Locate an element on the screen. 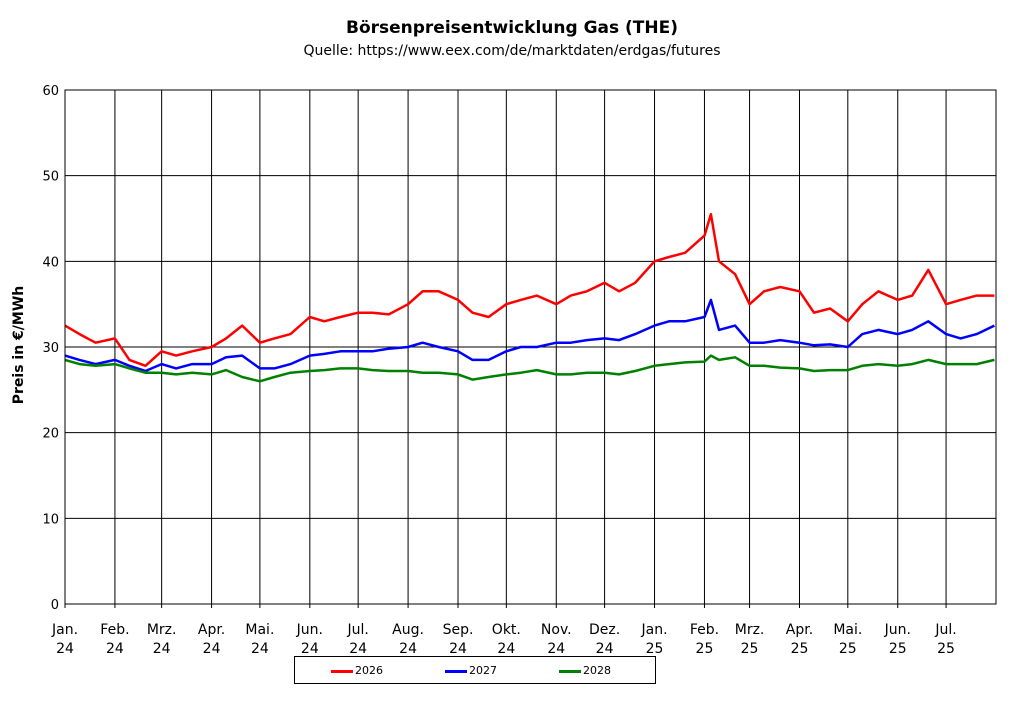 This screenshot has height=703, width=1024. y-tick-label: 10 is located at coordinates (50, 519).